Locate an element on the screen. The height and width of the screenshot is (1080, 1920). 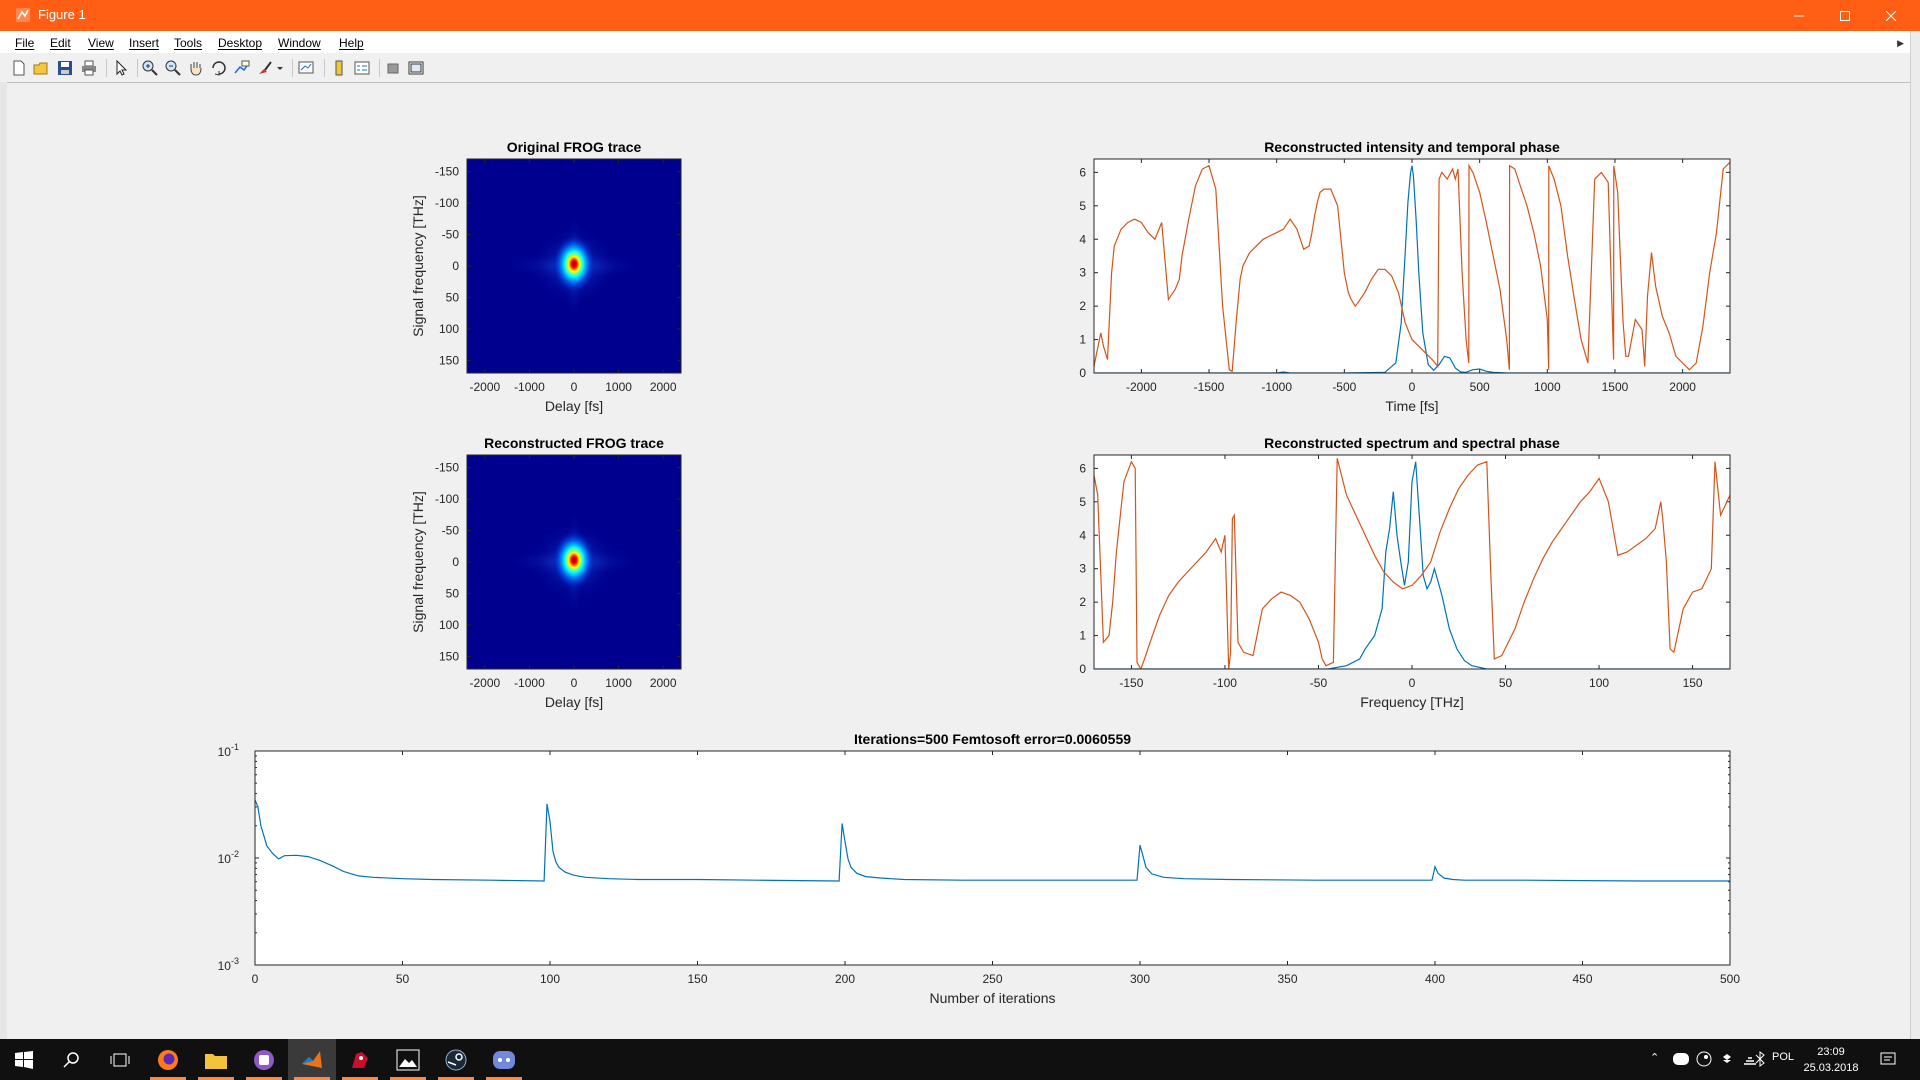
spectral-ytick-label: 6 is located at coordinates (1082, 468).